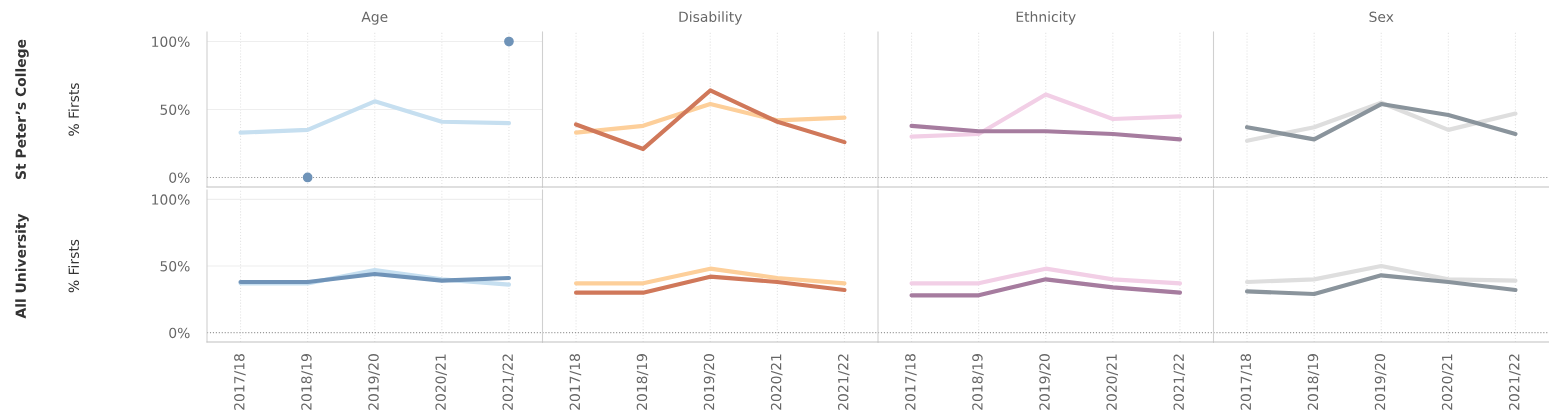  I want to click on chart-title: Disability, so click(711, 18).